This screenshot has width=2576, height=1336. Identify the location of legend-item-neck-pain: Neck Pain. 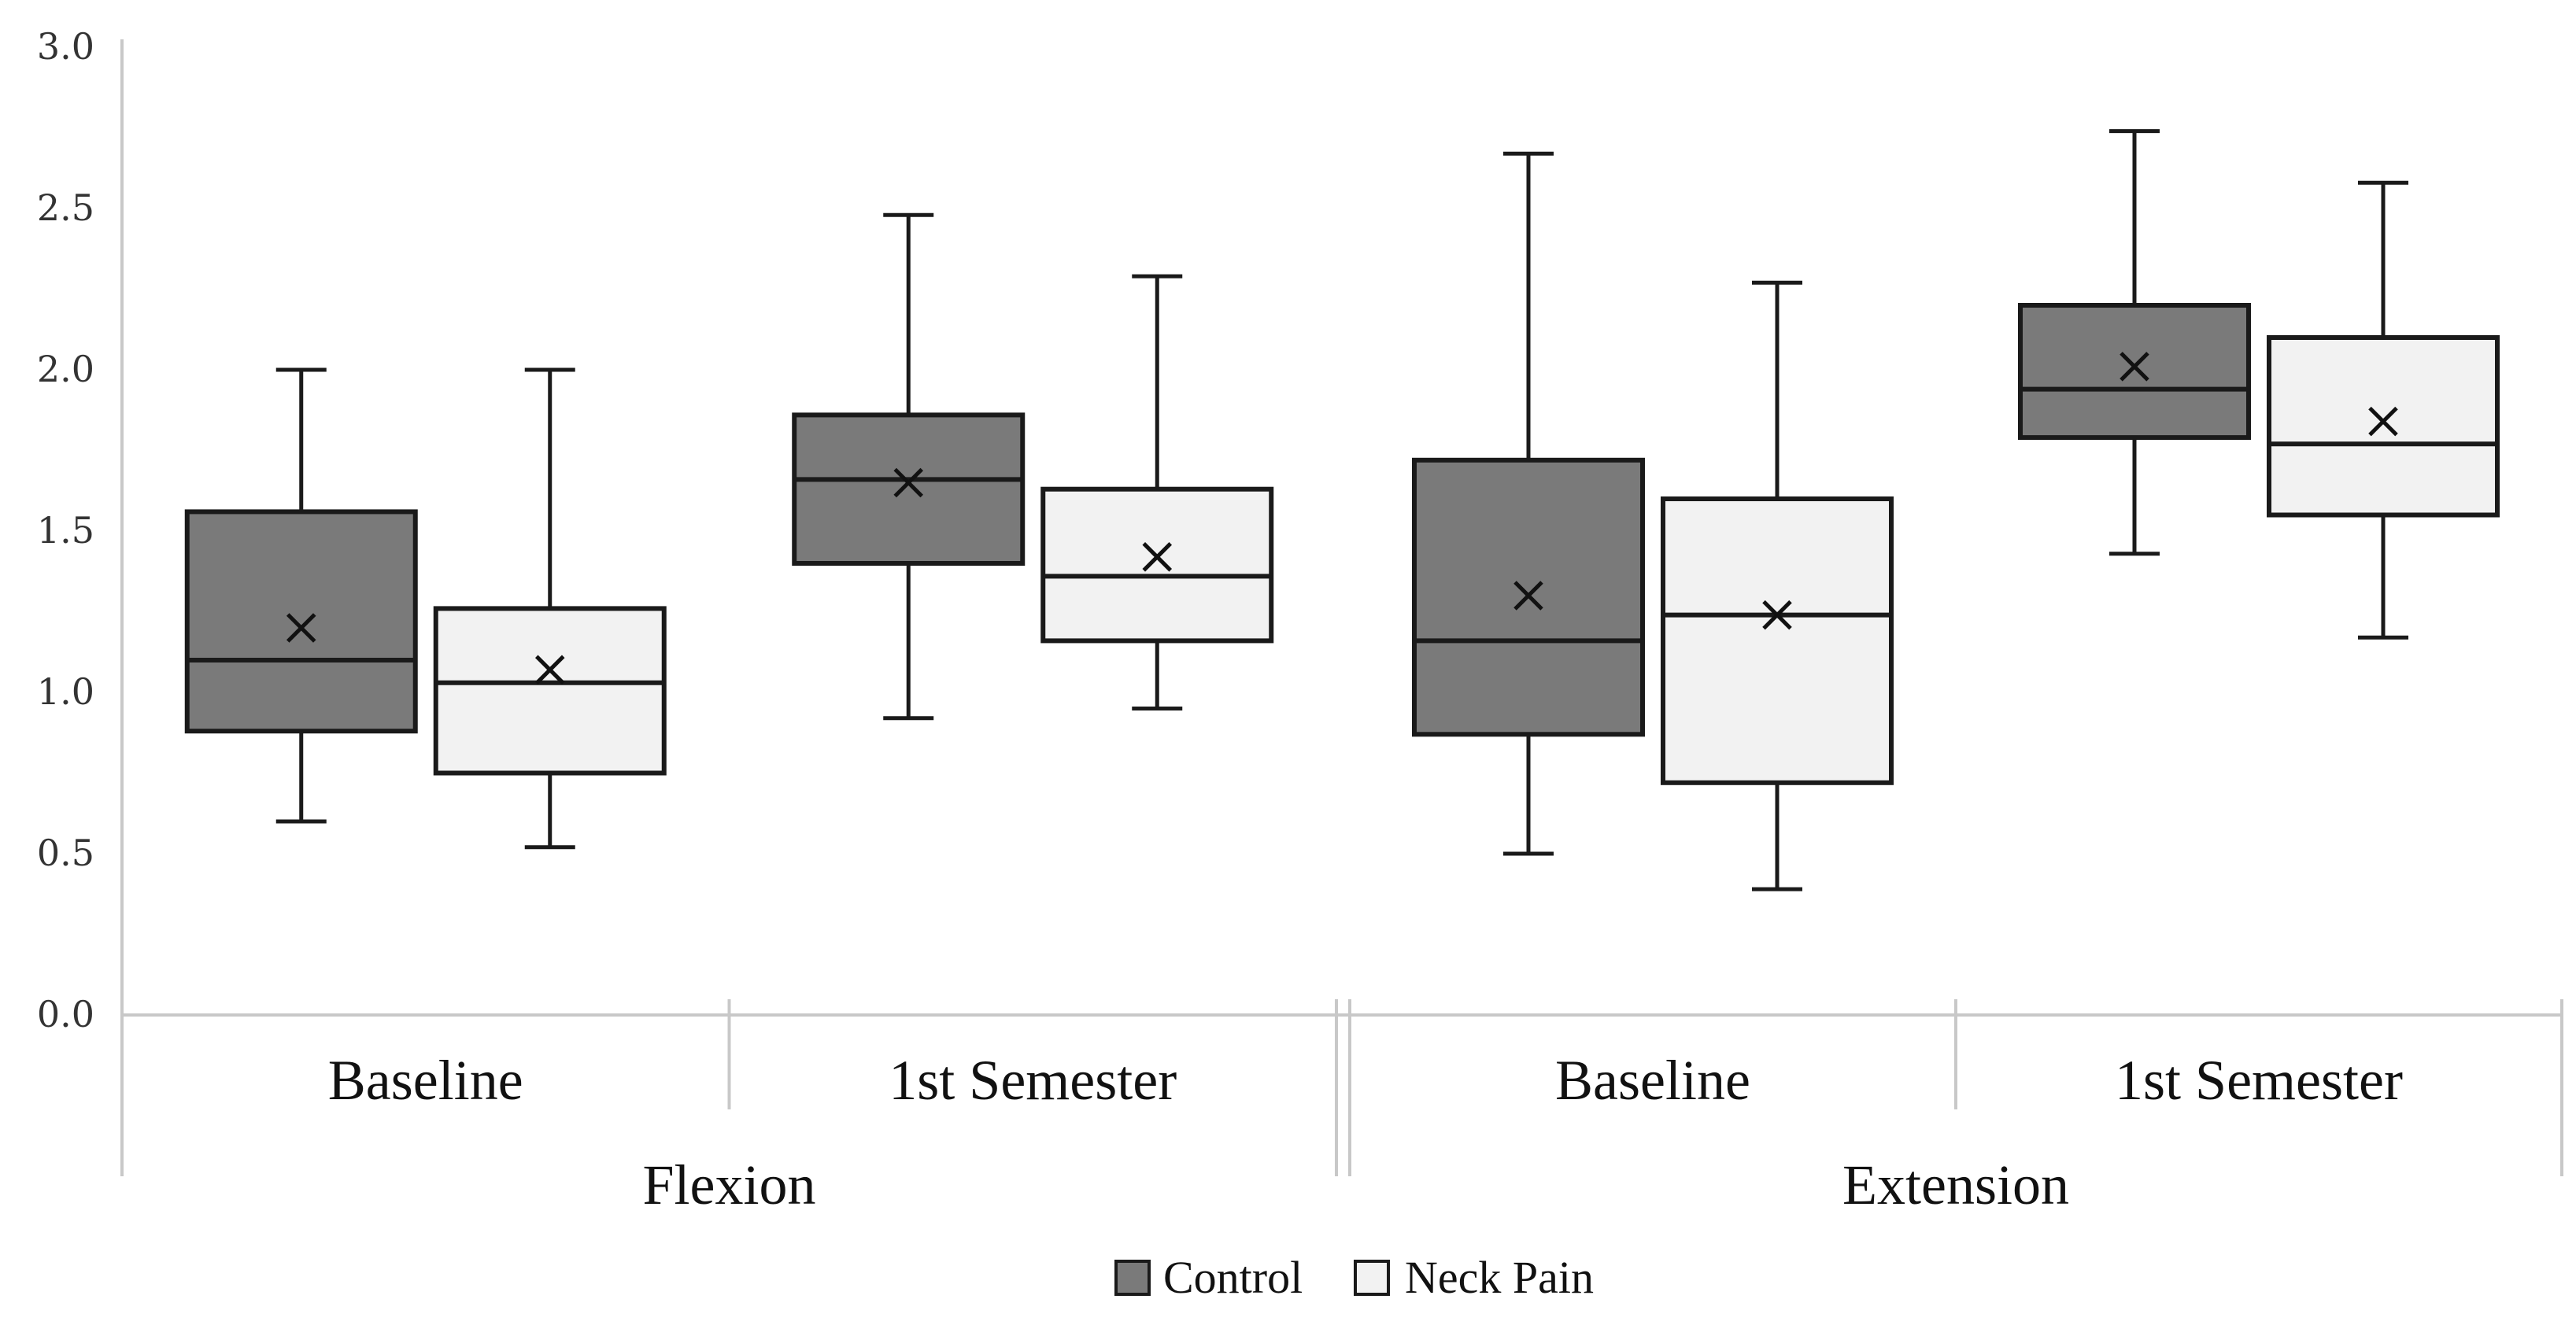
(1474, 1278).